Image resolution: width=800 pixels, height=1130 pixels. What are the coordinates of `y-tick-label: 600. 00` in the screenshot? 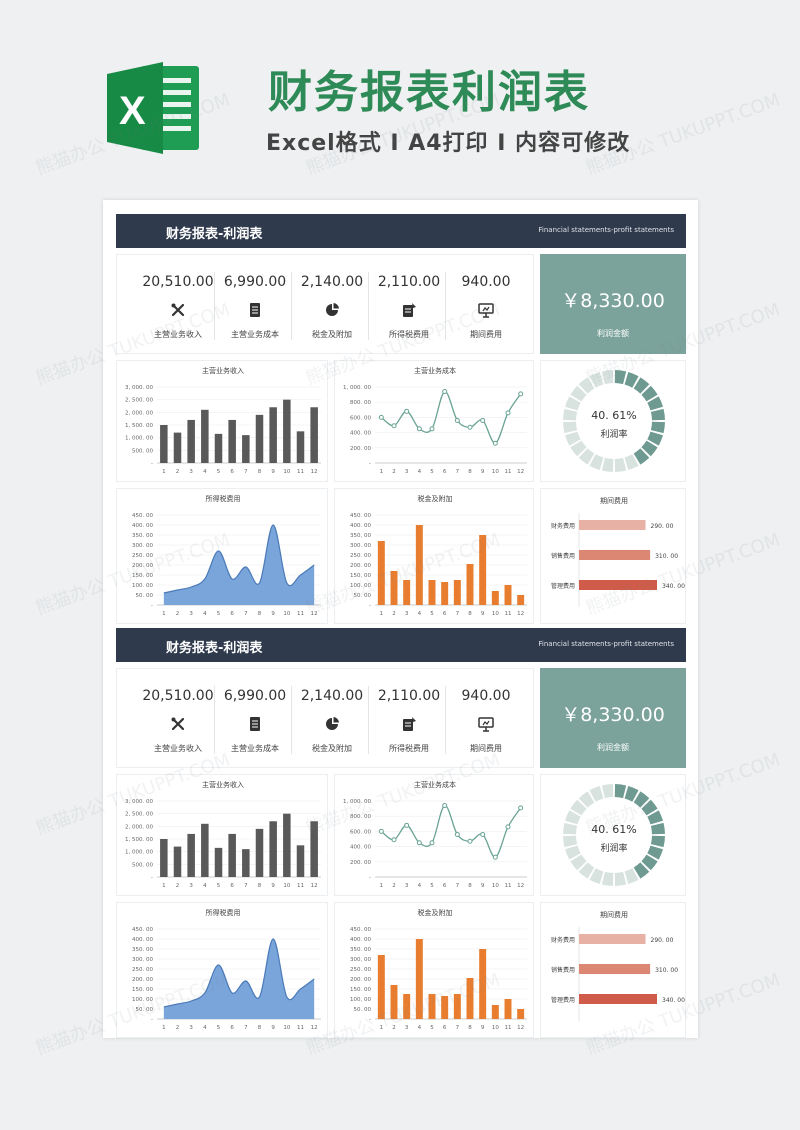 It's located at (360, 832).